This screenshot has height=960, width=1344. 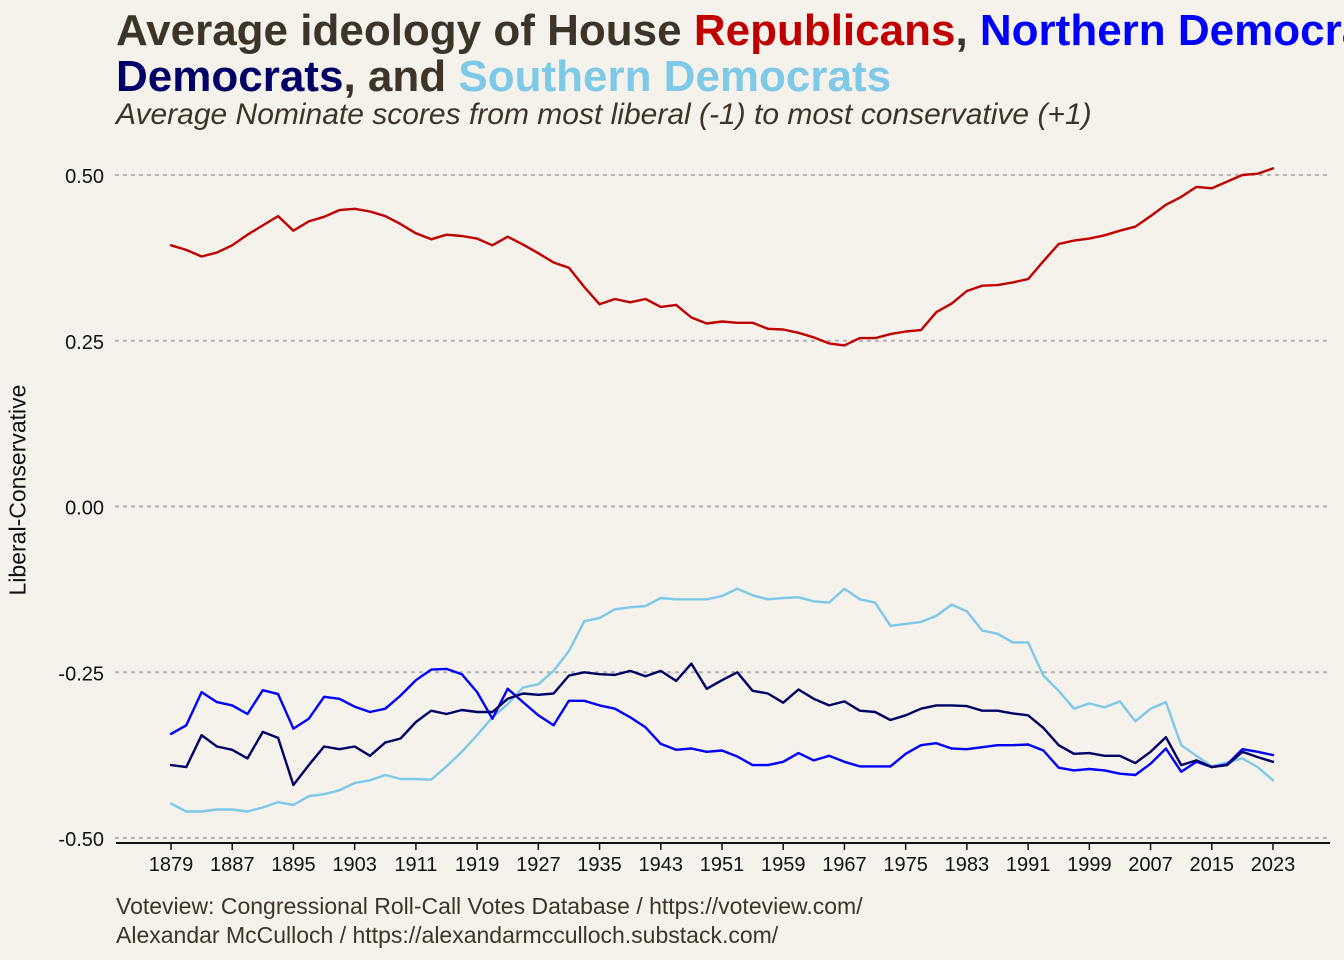 What do you see at coordinates (405, 31) in the screenshot?
I see `title-text: Average ideology of House` at bounding box center [405, 31].